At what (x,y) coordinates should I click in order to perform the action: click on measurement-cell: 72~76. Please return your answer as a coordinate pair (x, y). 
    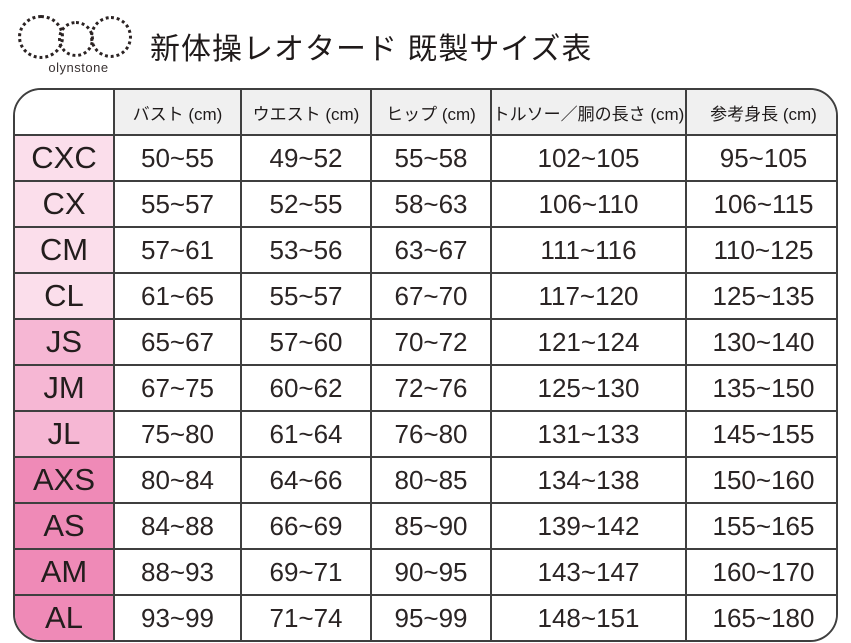
    Looking at the image, I should click on (432, 389).